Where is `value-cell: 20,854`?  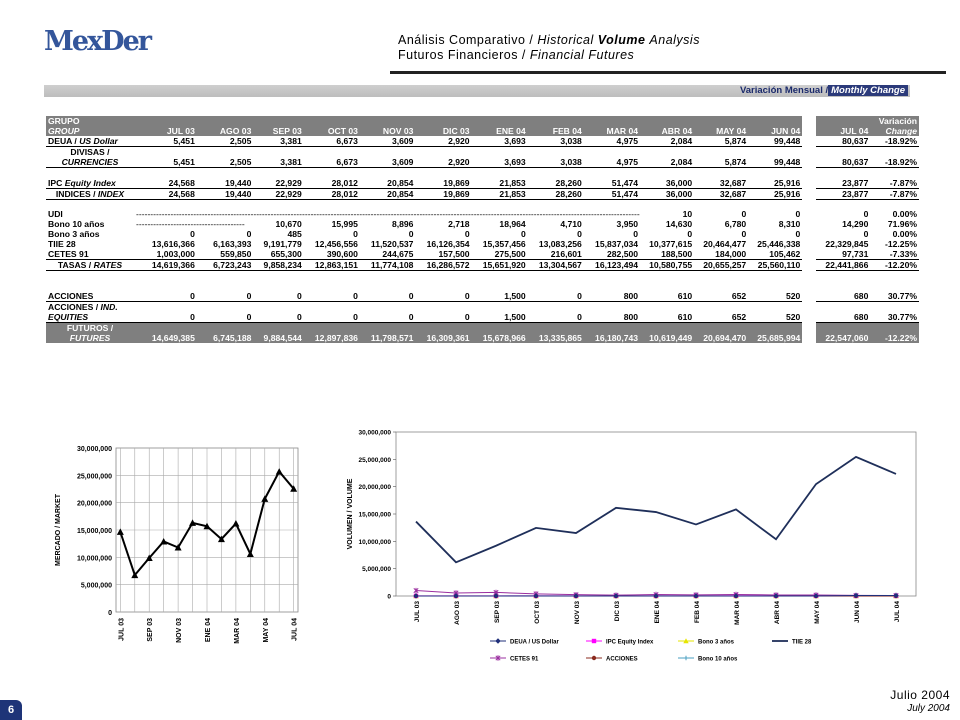 value-cell: 20,854 is located at coordinates (387, 194).